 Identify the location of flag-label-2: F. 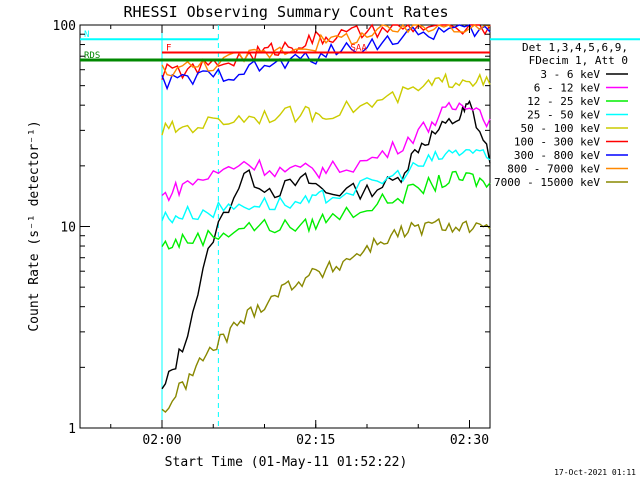
(168, 49).